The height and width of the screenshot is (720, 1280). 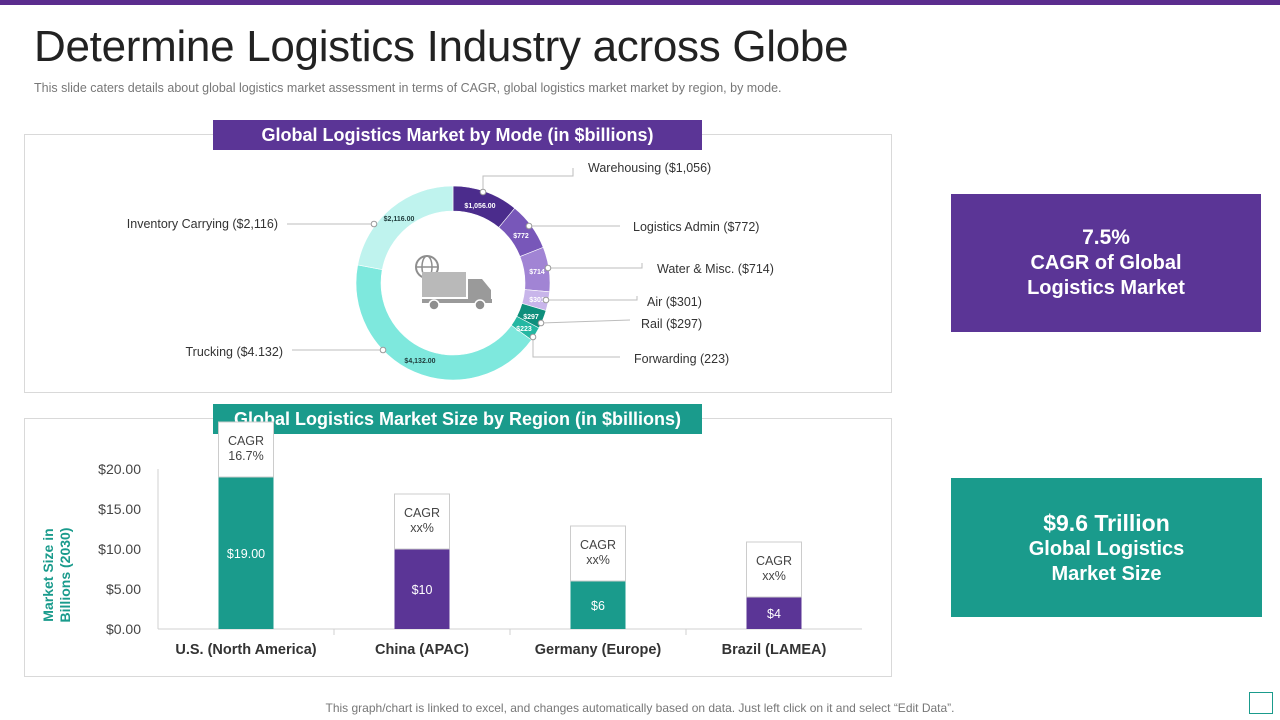 I want to click on y-tick-label: $15.00, so click(x=119, y=509).